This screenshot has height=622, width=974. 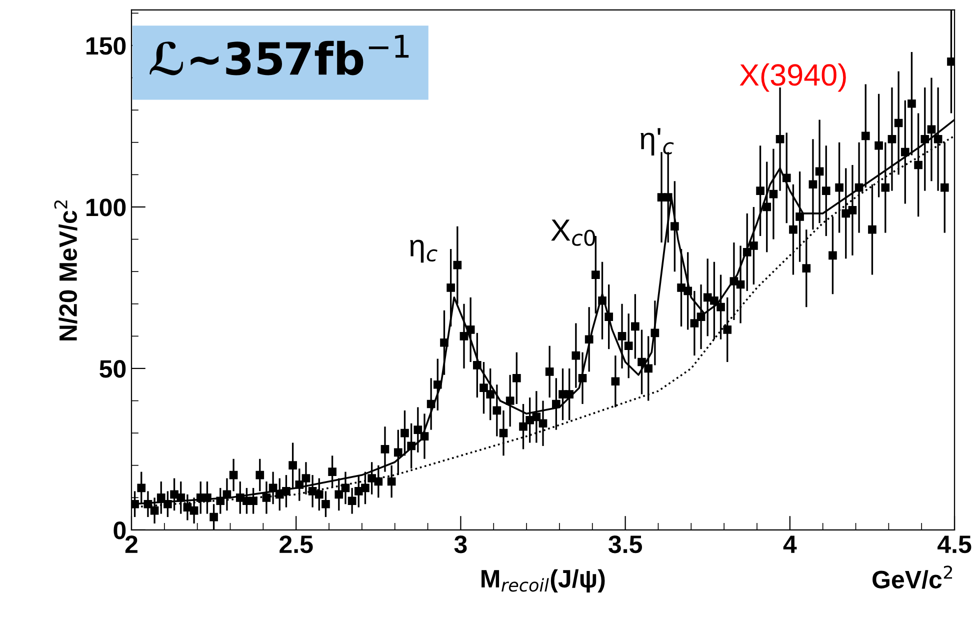 What do you see at coordinates (793, 77) in the screenshot?
I see `annotation: X(3940)` at bounding box center [793, 77].